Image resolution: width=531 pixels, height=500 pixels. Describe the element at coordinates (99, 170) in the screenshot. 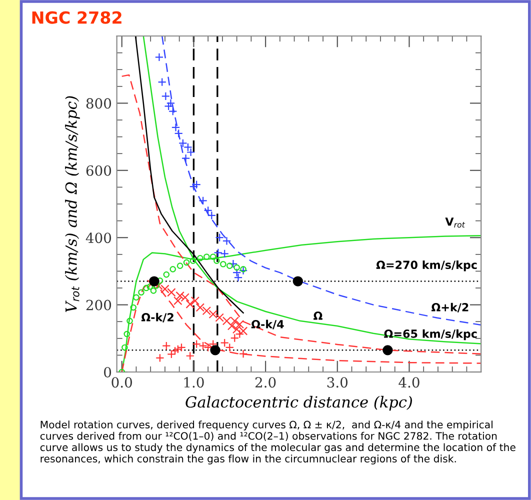

I see `y-tick-label: 600` at that location.